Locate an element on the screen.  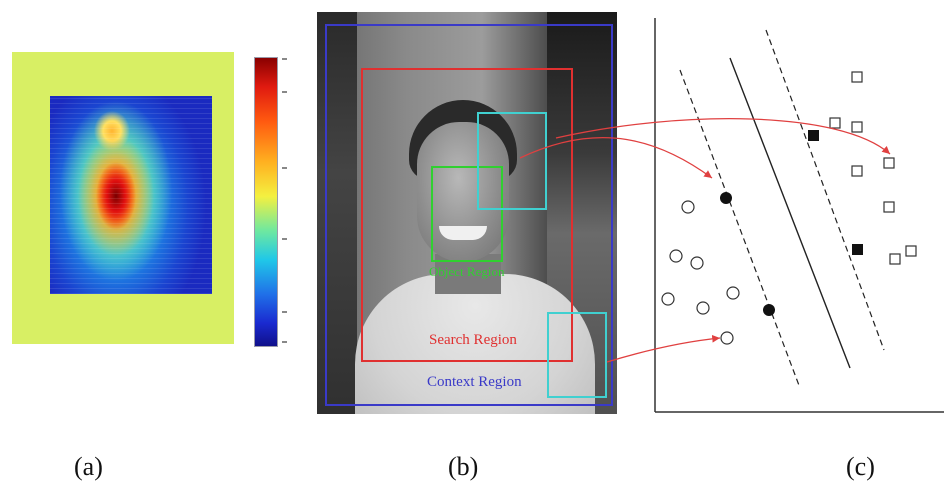
photo-smile is located at coordinates (463, 233).